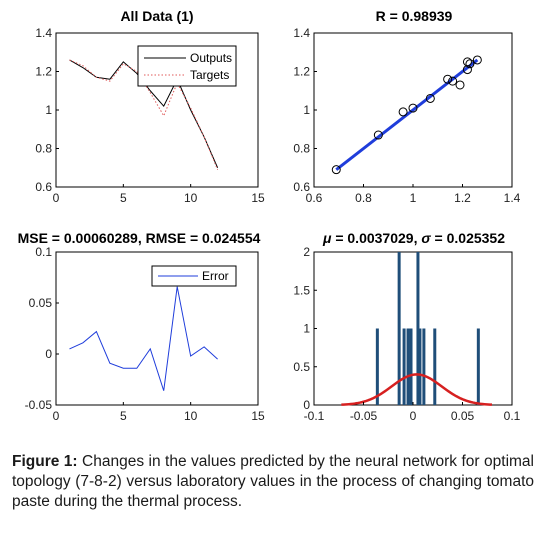  What do you see at coordinates (209, 75) in the screenshot?
I see `legend-targets-label: Targets` at bounding box center [209, 75].